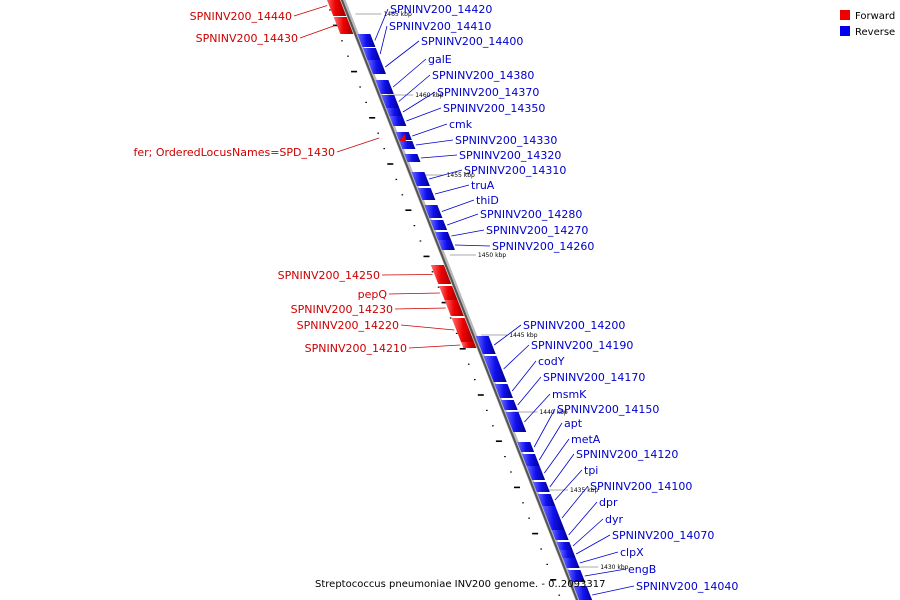  I want to click on gene-label-spninv200-14400: SPNINV200_14400, so click(472, 41).